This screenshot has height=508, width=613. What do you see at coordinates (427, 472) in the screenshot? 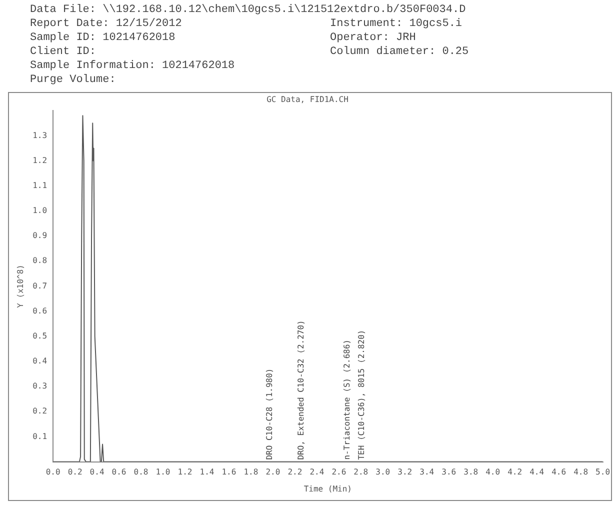
I see `x-tick-label: 3.4` at bounding box center [427, 472].